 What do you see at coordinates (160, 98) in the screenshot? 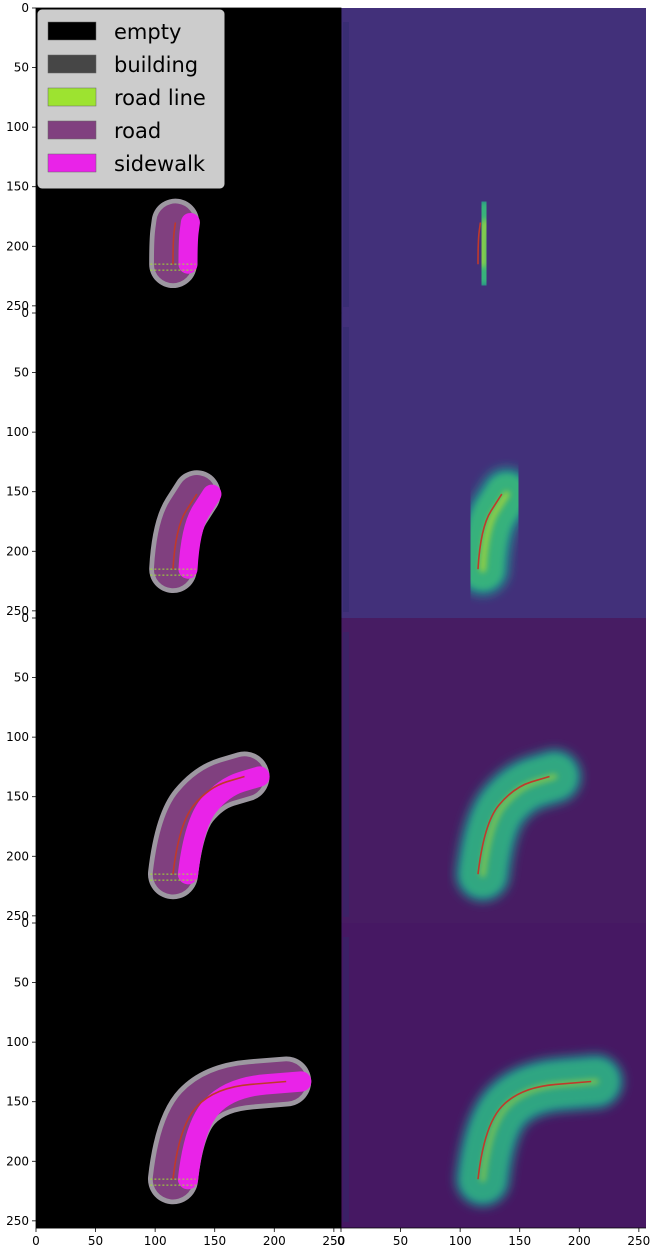
I see `legend-label-road-line: road line` at bounding box center [160, 98].